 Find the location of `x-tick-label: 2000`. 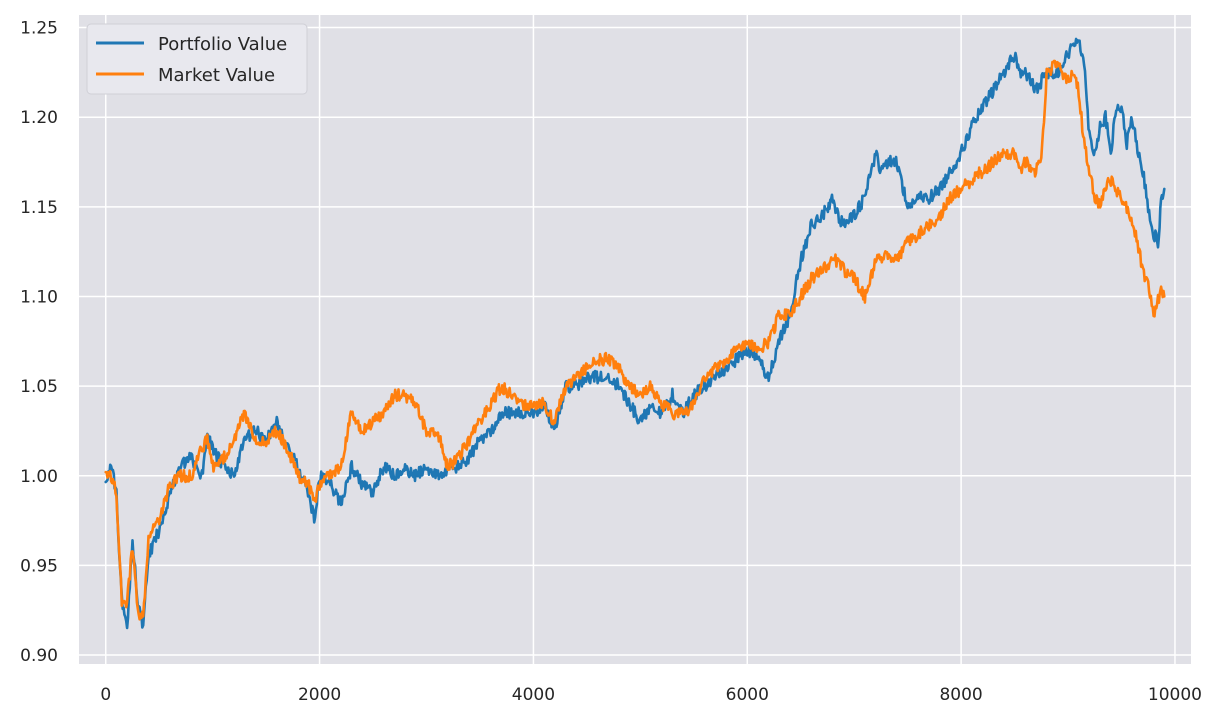

x-tick-label: 2000 is located at coordinates (319, 695).